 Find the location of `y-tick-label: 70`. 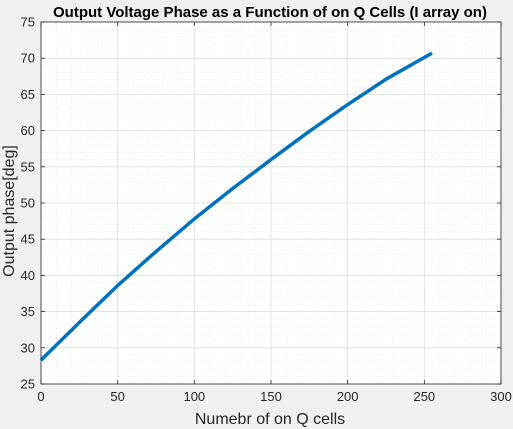

y-tick-label: 70 is located at coordinates (28, 58).